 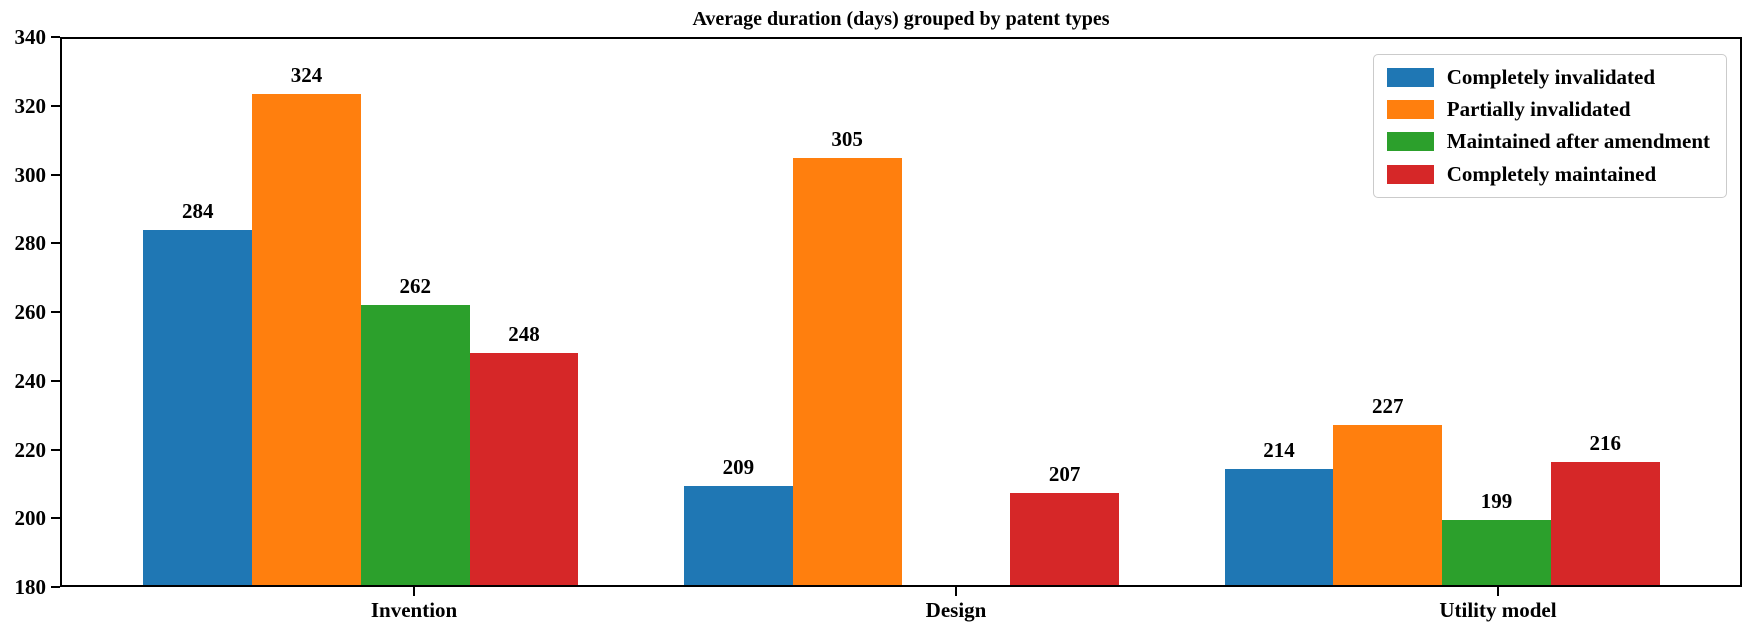 I want to click on bar-design-completely-maintained, so click(x=1064, y=538).